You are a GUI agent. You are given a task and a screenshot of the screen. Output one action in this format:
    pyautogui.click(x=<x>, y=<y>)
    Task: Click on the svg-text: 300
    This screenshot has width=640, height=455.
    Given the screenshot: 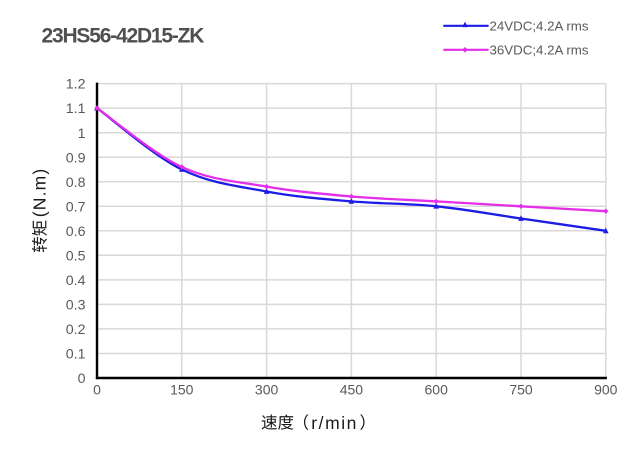 What is the action you would take?
    pyautogui.click(x=267, y=390)
    